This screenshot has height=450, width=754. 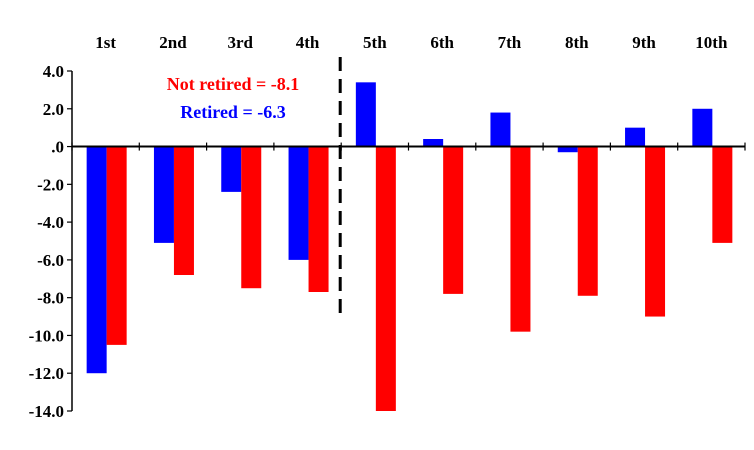 What do you see at coordinates (183, 210) in the screenshot?
I see `bar-not-retired-2nd` at bounding box center [183, 210].